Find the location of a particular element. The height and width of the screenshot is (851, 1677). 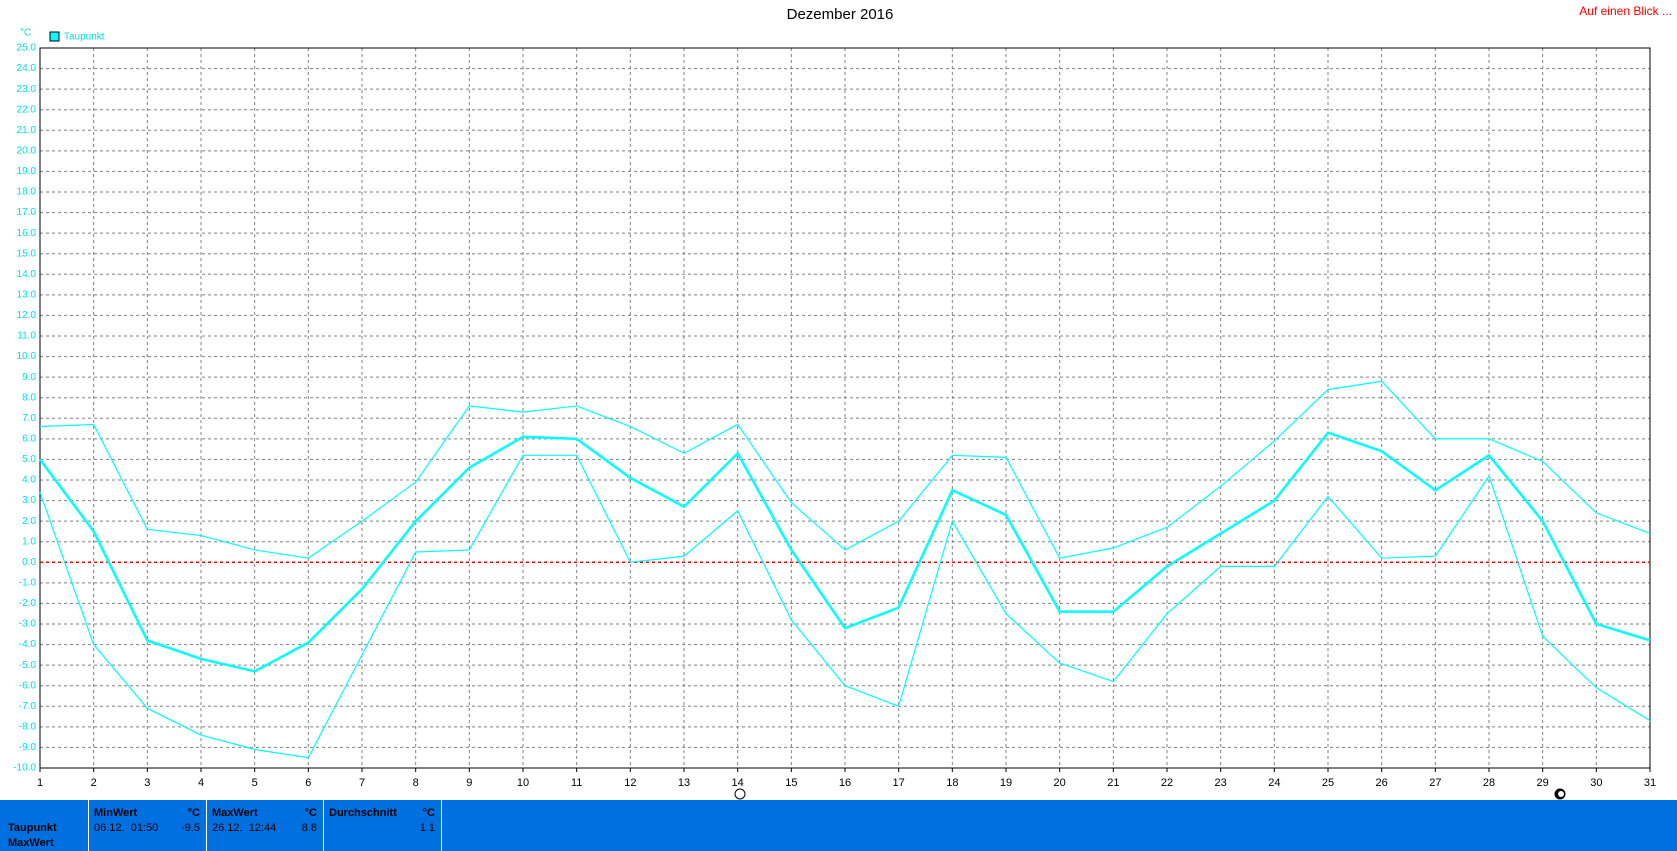

column-value: 8.8 is located at coordinates (309, 828).